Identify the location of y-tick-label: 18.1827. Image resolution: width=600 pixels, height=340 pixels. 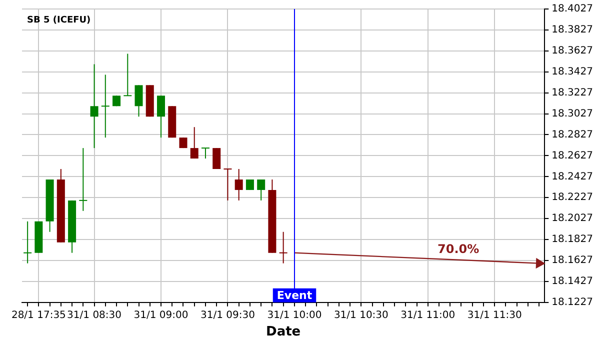
(573, 240).